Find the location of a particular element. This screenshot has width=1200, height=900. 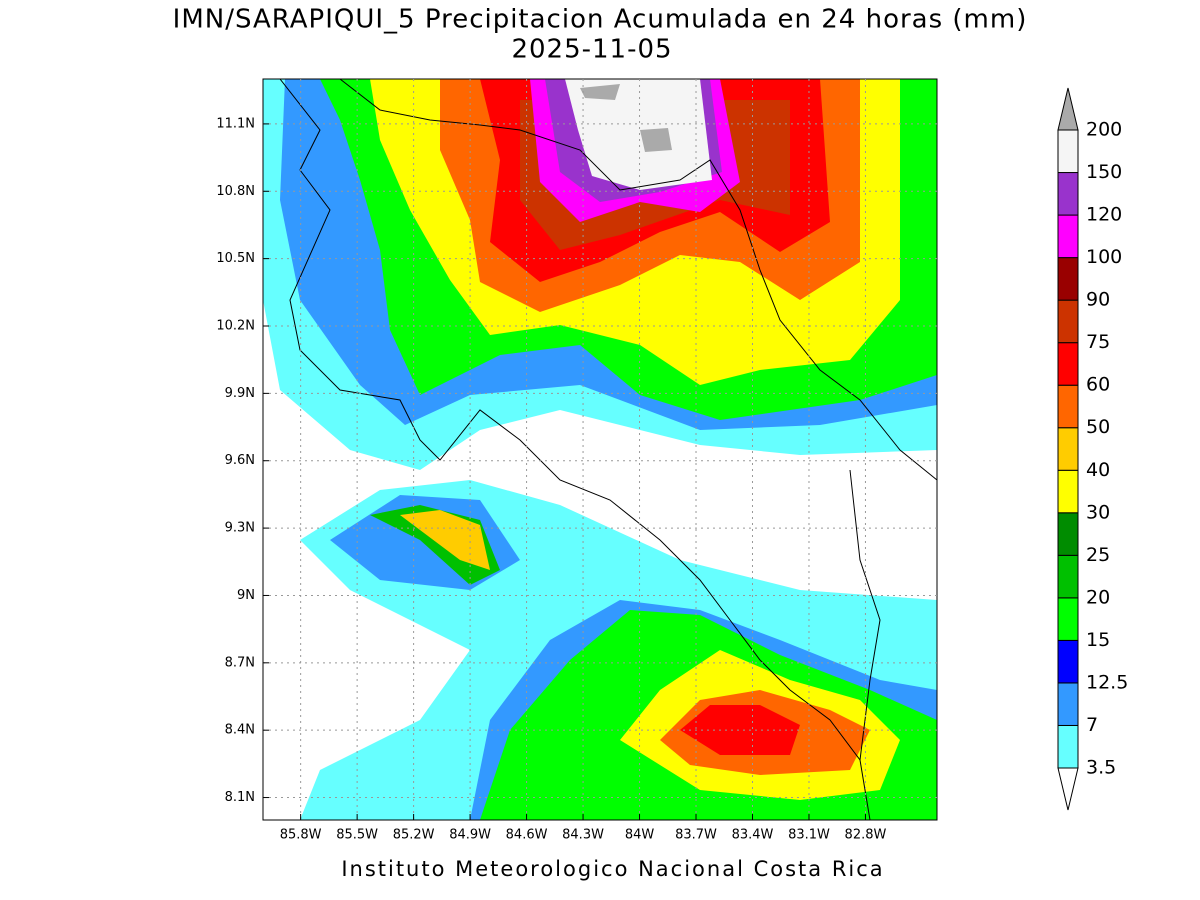

lon-tick-label: 84.9W is located at coordinates (470, 835).